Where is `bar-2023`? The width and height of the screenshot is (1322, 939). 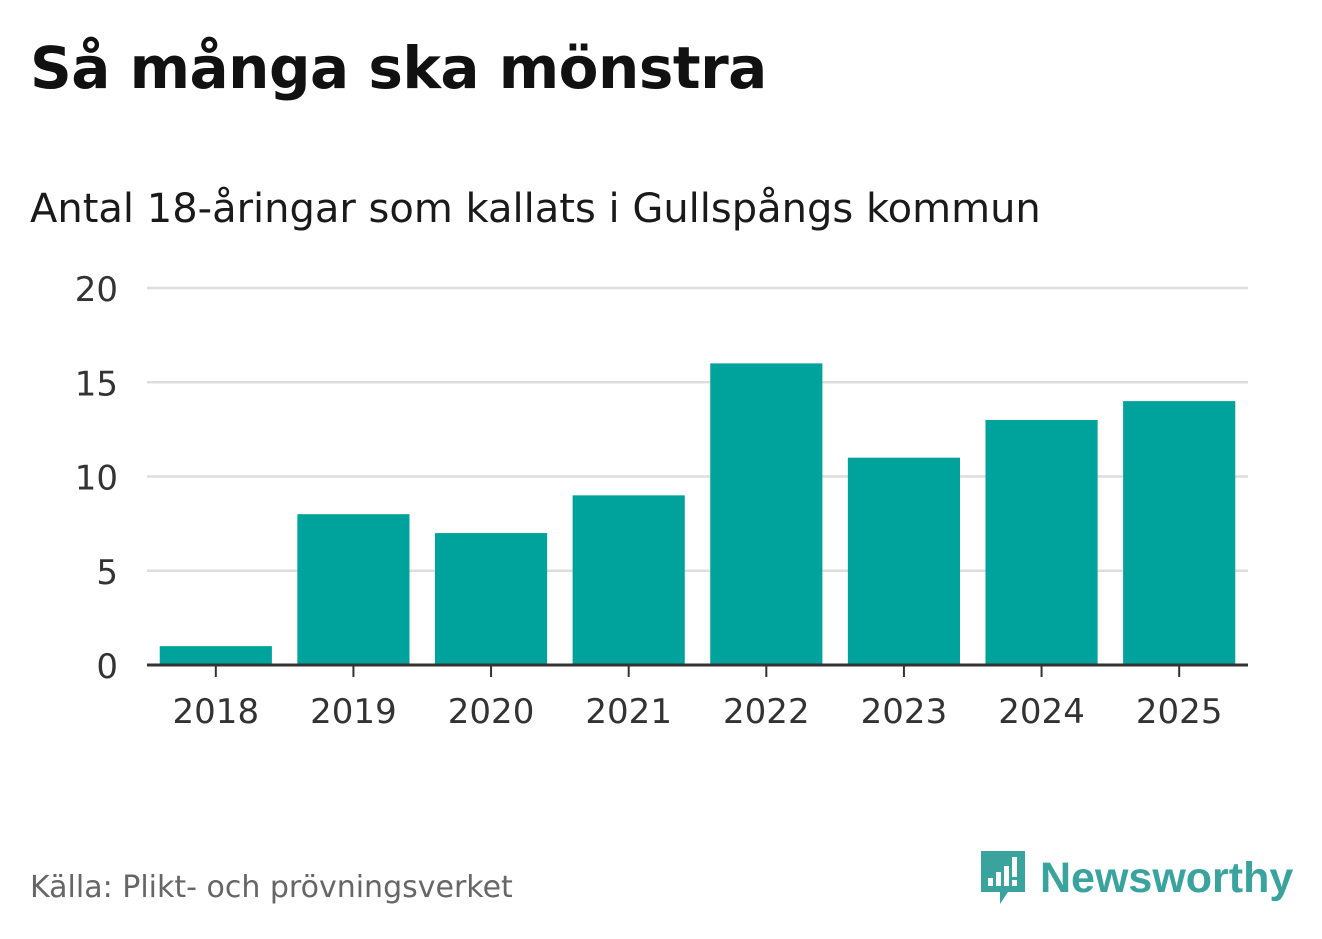 bar-2023 is located at coordinates (904, 561).